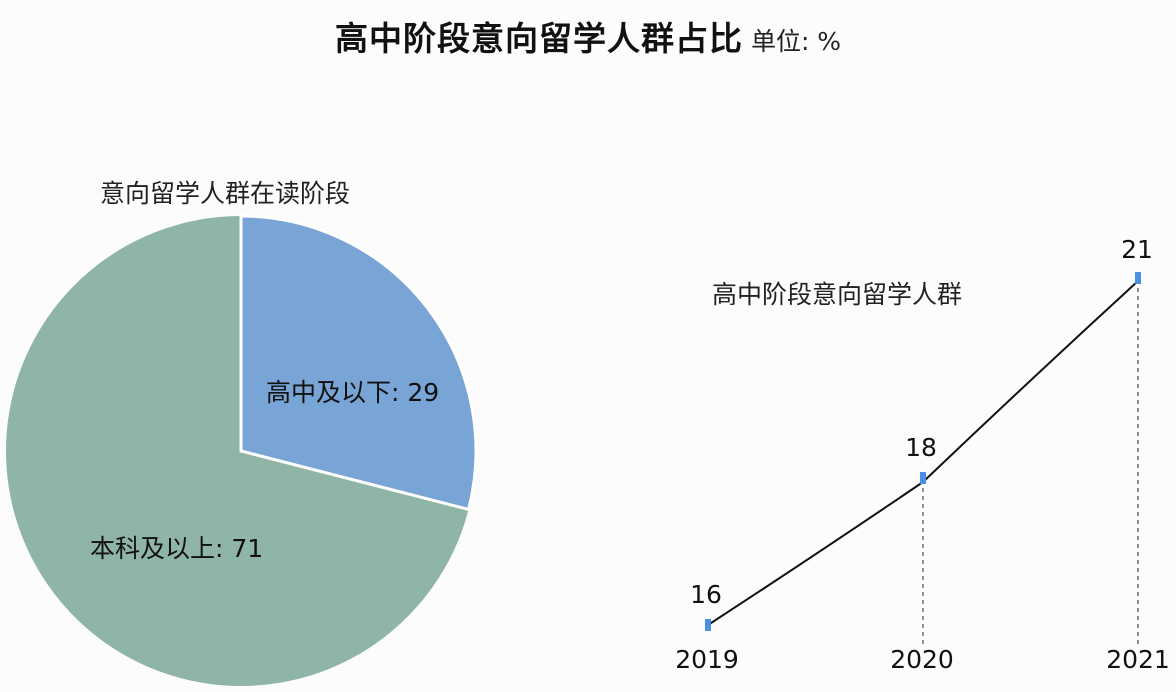 This screenshot has height=692, width=1176. What do you see at coordinates (1138, 659) in the screenshot?
I see `x-tick-2021: 2021` at bounding box center [1138, 659].